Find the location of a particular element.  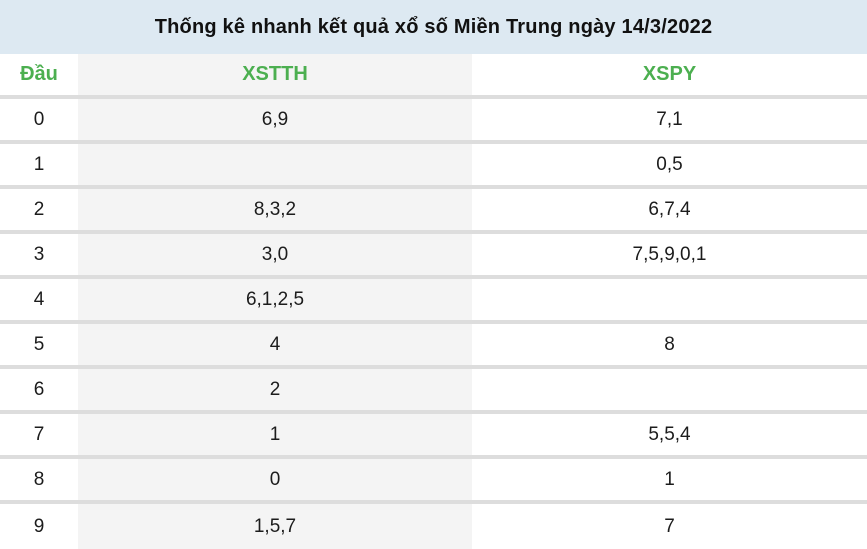

cell-dau: 2 is located at coordinates (39, 209).